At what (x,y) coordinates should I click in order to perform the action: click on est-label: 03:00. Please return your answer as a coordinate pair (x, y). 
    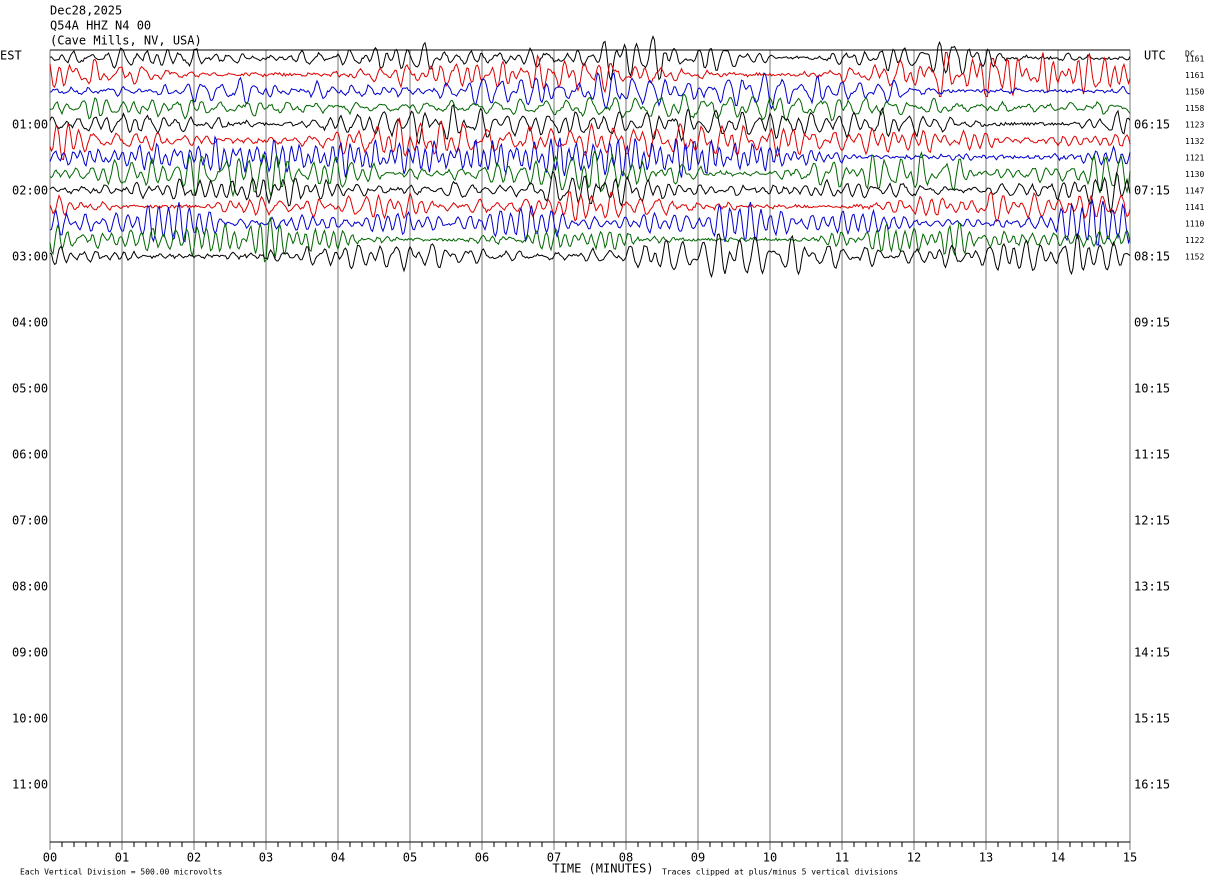
    Looking at the image, I should click on (30, 257).